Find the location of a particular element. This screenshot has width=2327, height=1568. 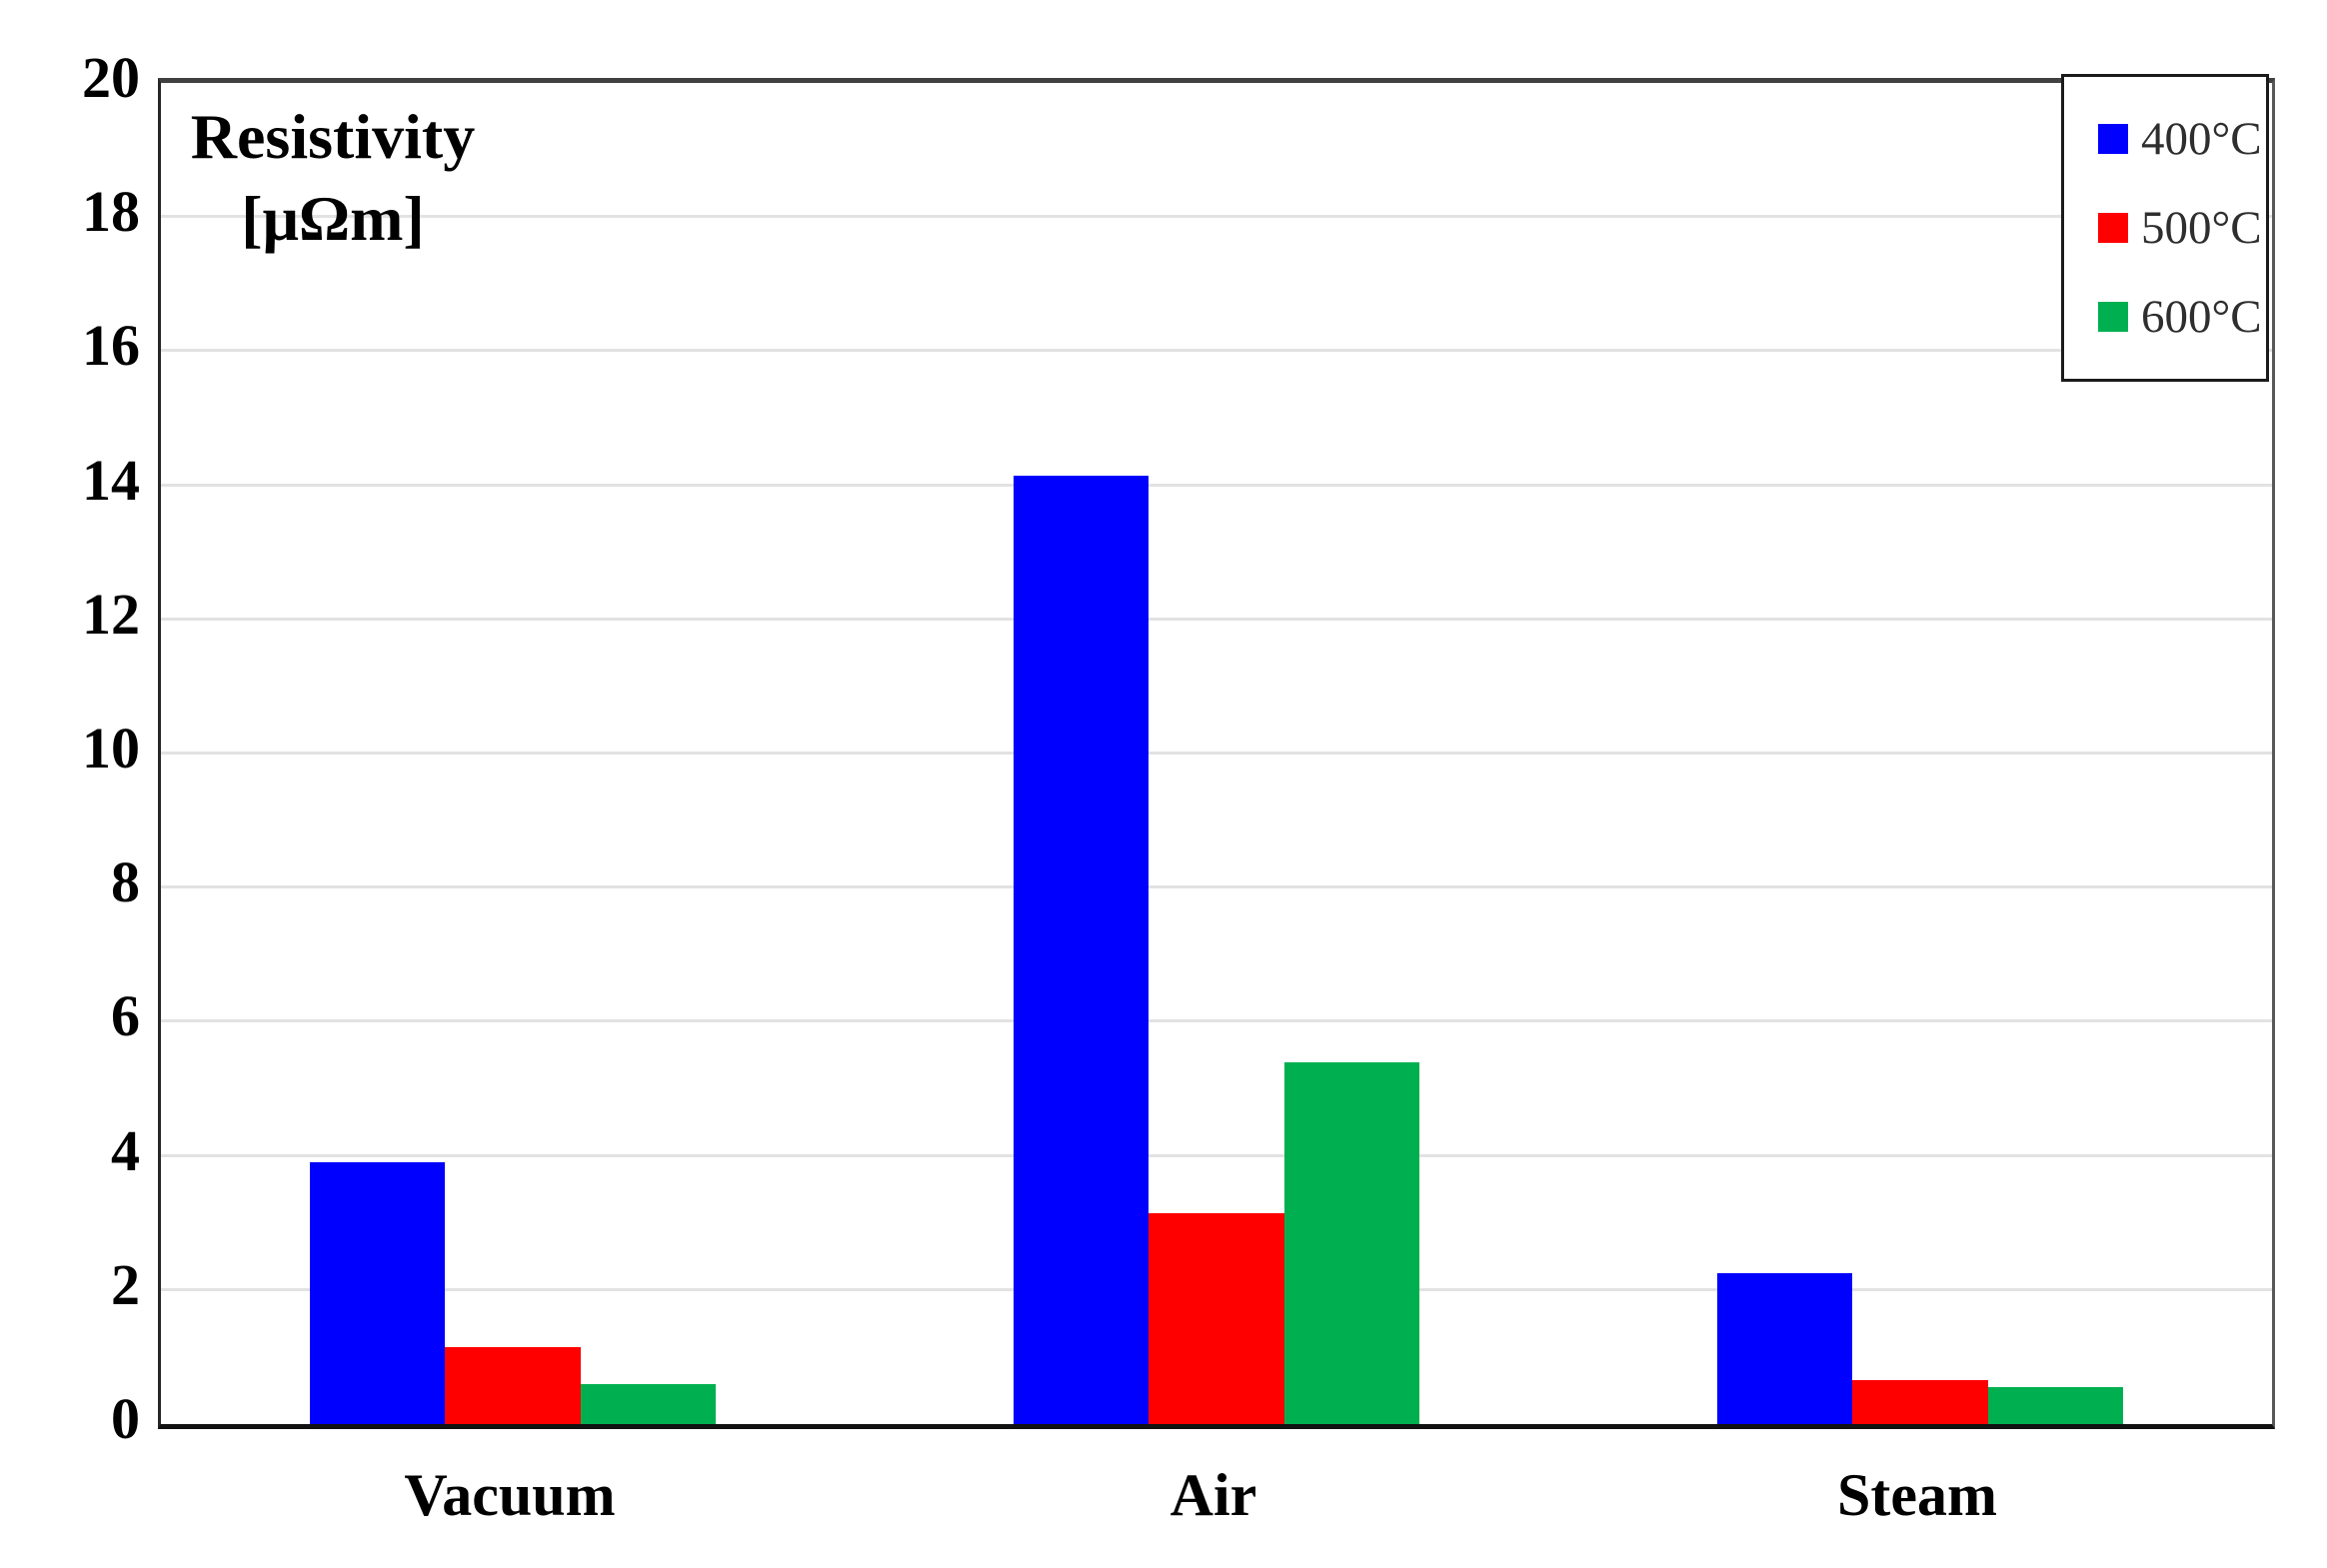

y-tick-label-8: 8 is located at coordinates (125, 882).